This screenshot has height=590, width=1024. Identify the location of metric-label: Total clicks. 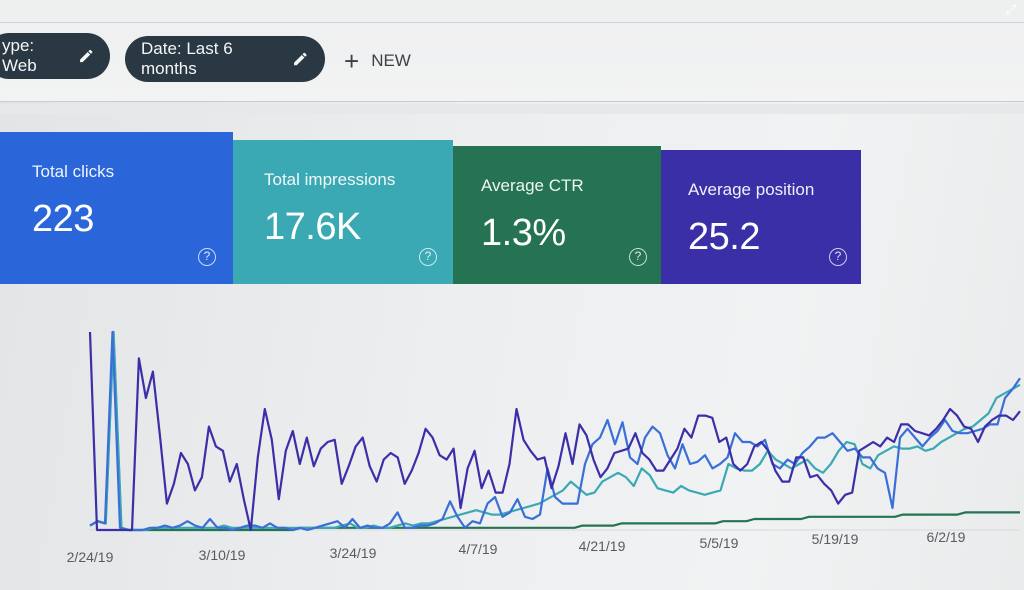
(73, 171).